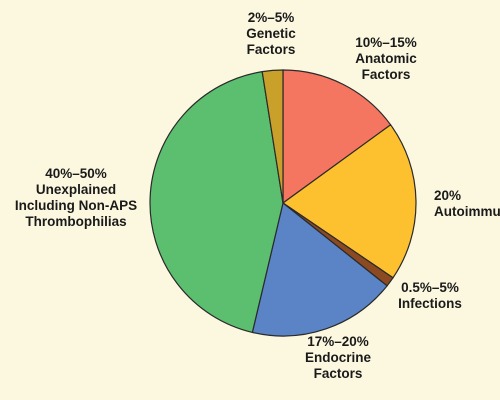 This screenshot has width=500, height=400. I want to click on slice-label-line: Including Non-APS, so click(76, 205).